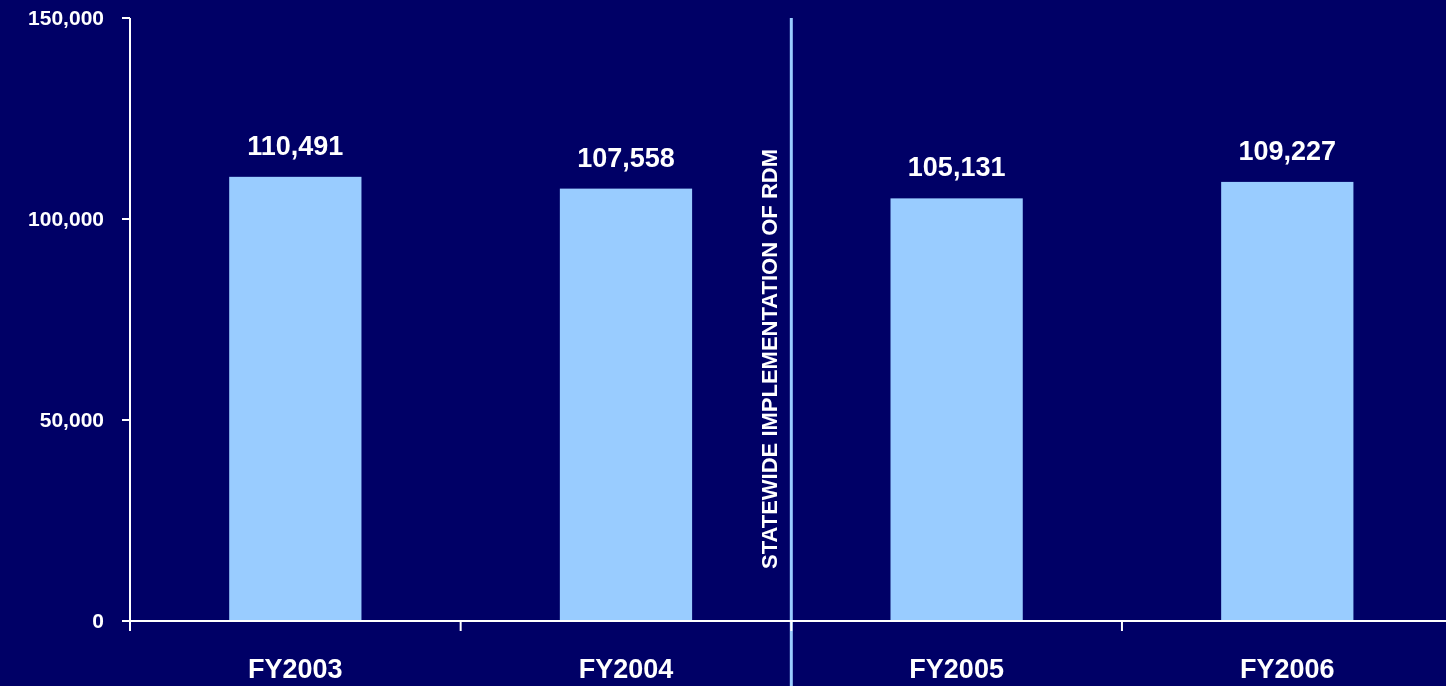 This screenshot has height=686, width=1446. I want to click on data-label: 109,227, so click(1287, 150).